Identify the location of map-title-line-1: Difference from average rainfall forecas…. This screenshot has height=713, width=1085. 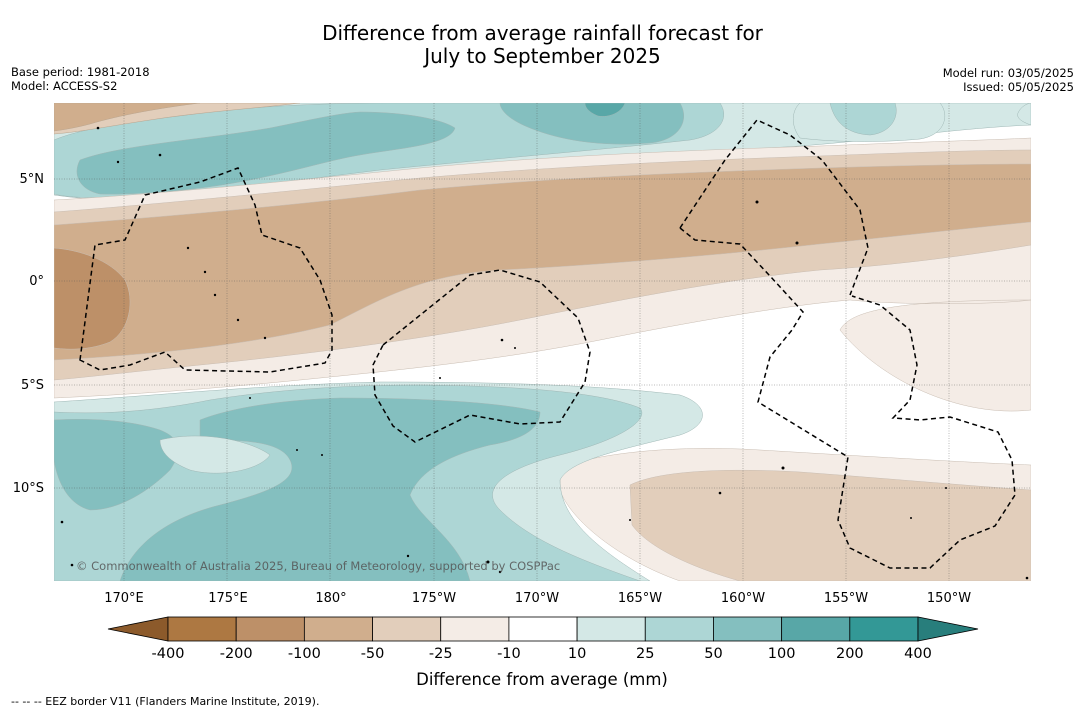
(542, 33).